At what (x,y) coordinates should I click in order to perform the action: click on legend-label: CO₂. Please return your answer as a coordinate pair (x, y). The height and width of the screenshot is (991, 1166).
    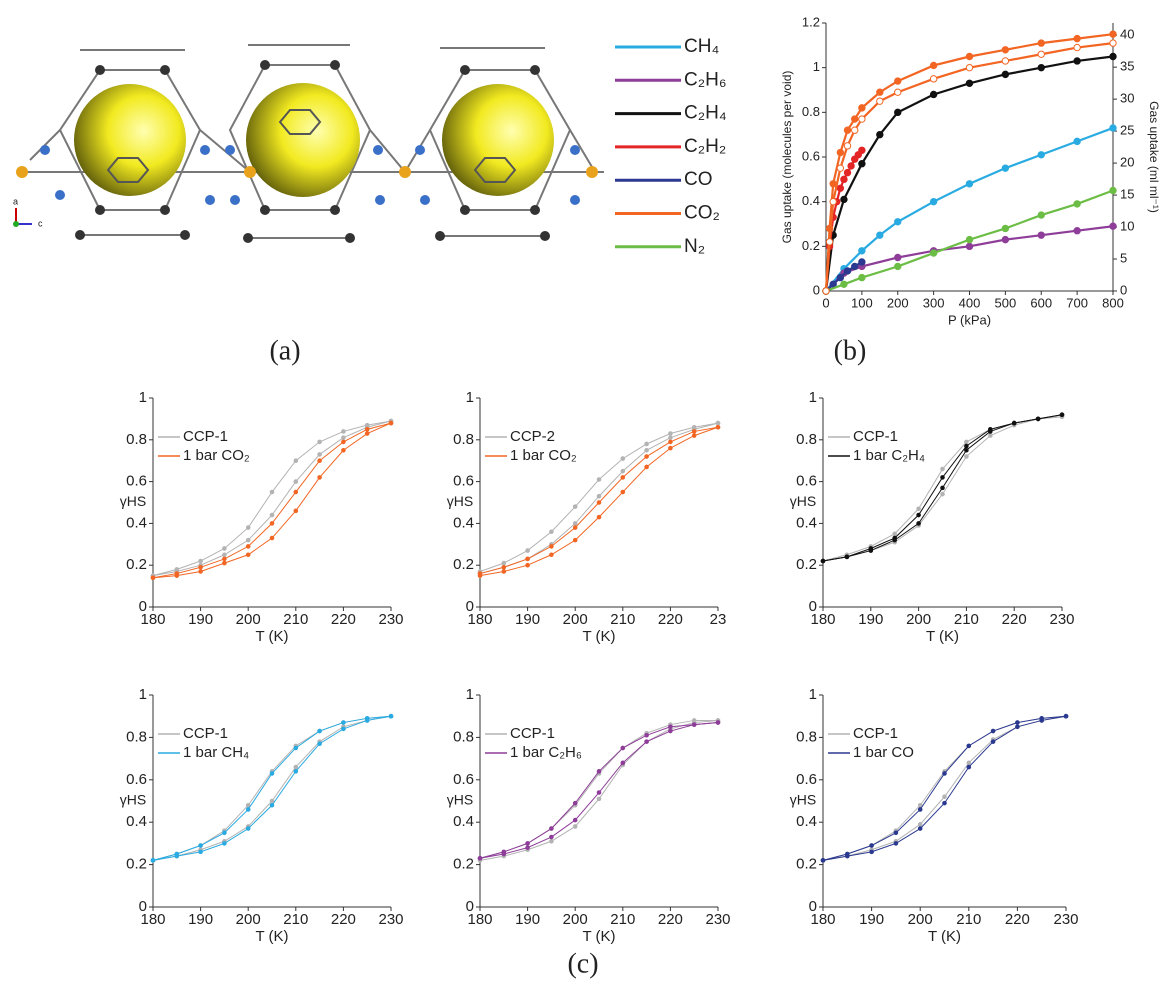
    Looking at the image, I should click on (702, 213).